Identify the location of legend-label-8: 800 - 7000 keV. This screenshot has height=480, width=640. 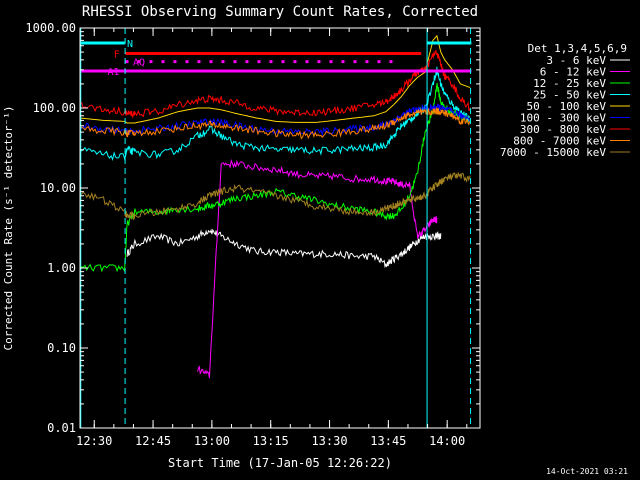
(559, 141).